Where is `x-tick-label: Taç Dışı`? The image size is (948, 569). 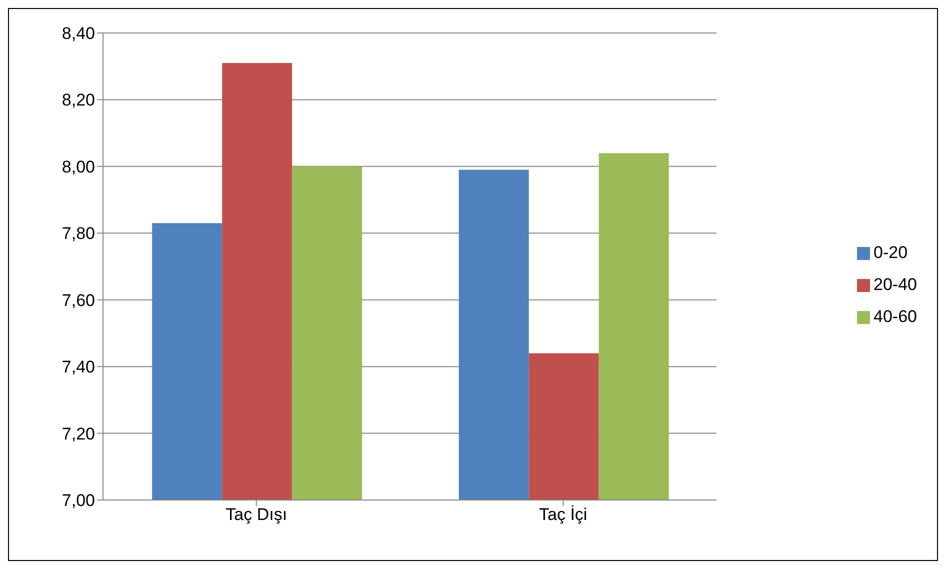
x-tick-label: Taç Dışı is located at coordinates (257, 514).